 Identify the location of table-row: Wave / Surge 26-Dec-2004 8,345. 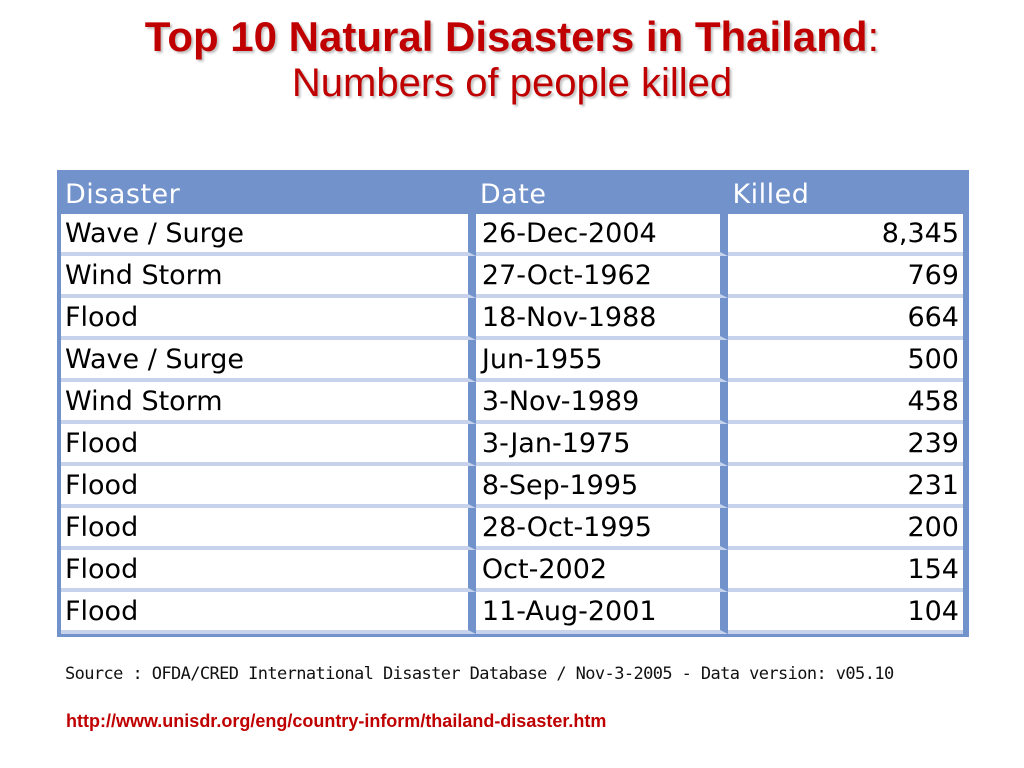
(512, 235).